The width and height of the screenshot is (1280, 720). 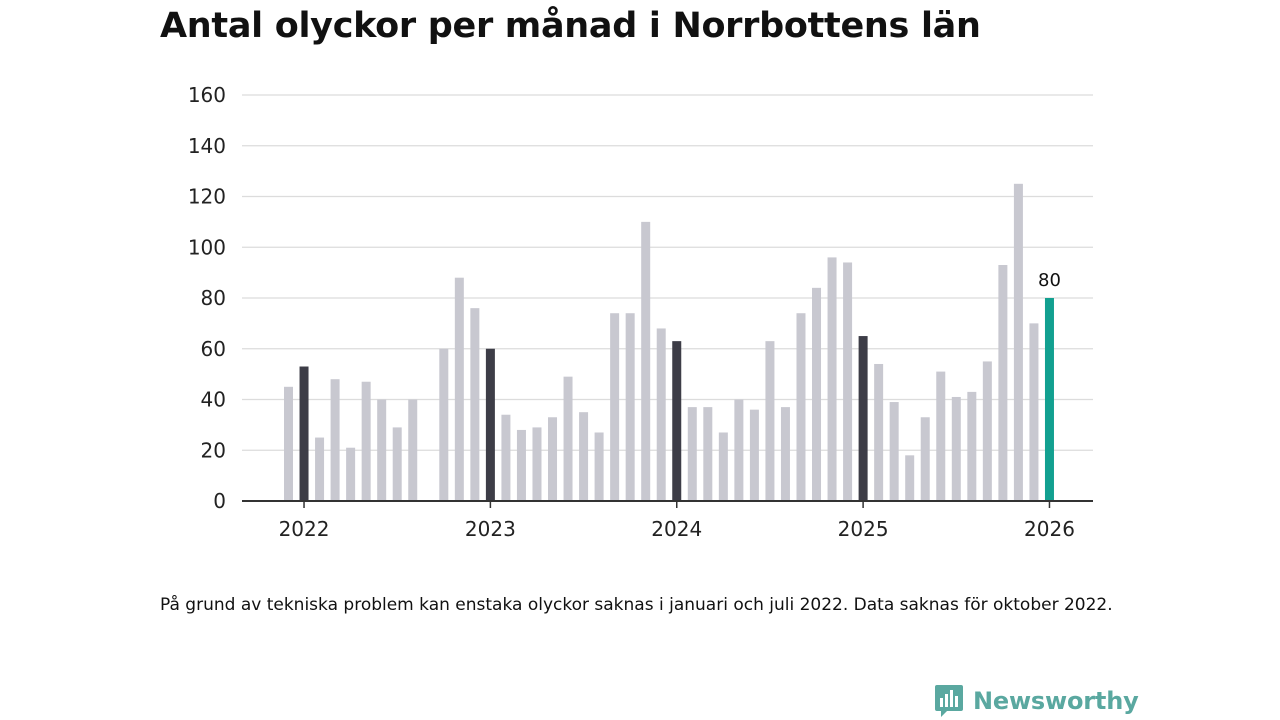 What do you see at coordinates (1056, 701) in the screenshot?
I see `brand-name: Newsworthy` at bounding box center [1056, 701].